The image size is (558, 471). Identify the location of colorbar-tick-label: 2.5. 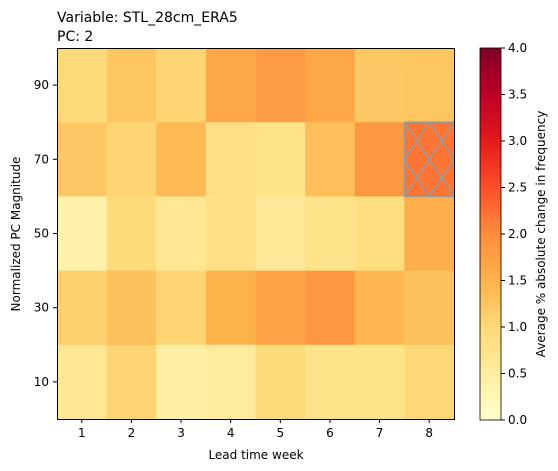
(517, 188).